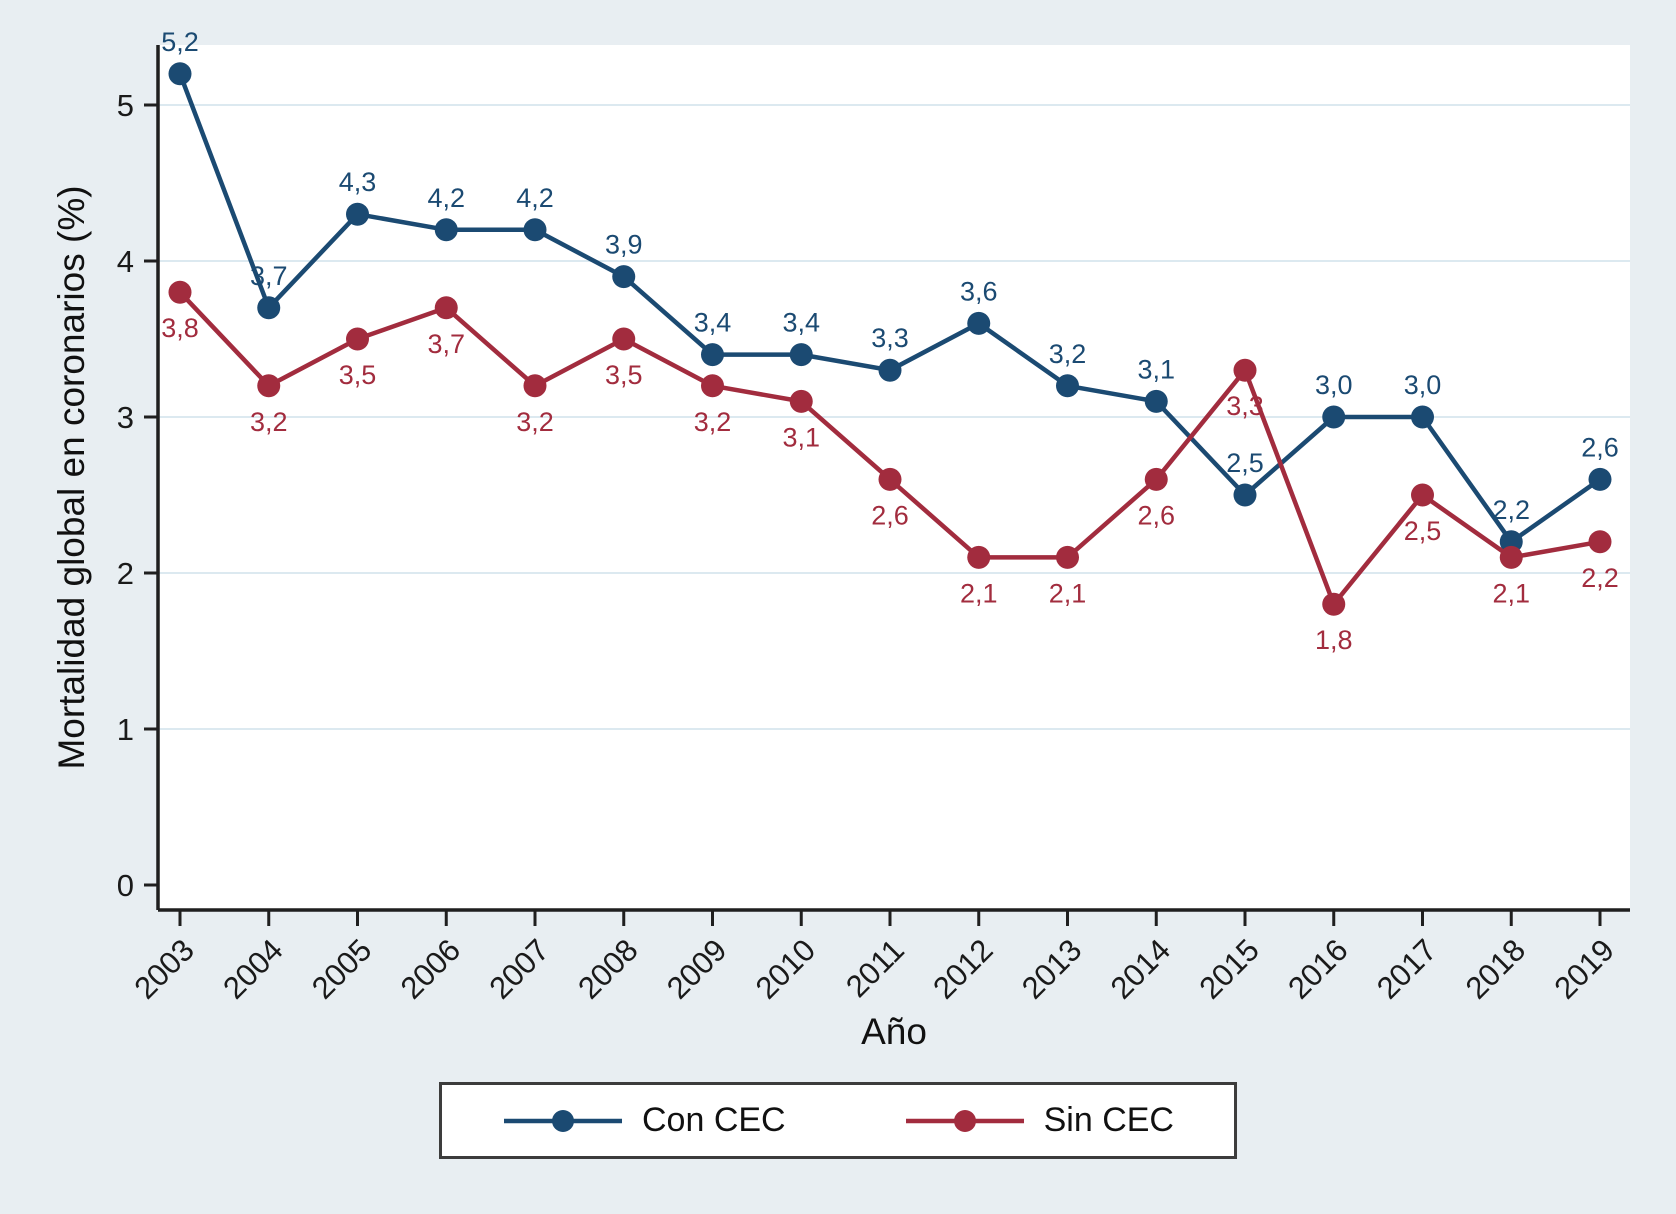  Describe the element at coordinates (714, 1120) in the screenshot. I see `legend-label-con-cec: Con CEC` at that location.